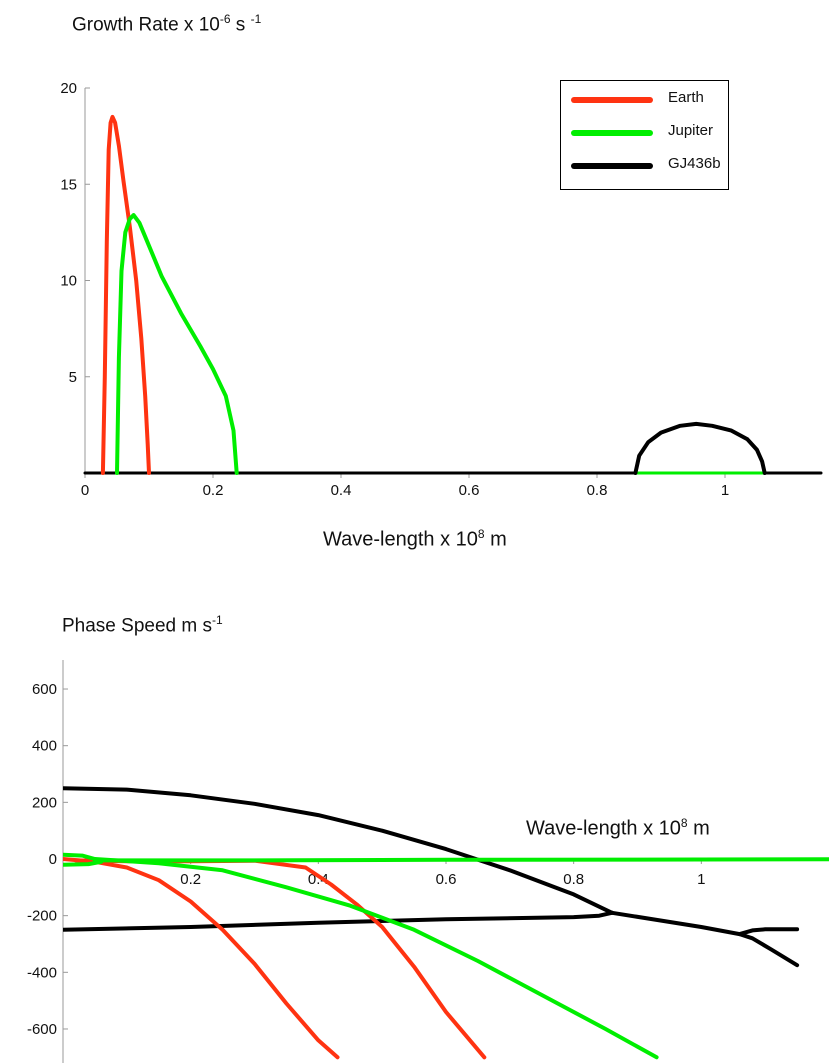 This screenshot has height=1063, width=830. I want to click on y-tick-label: 600, so click(44, 689).